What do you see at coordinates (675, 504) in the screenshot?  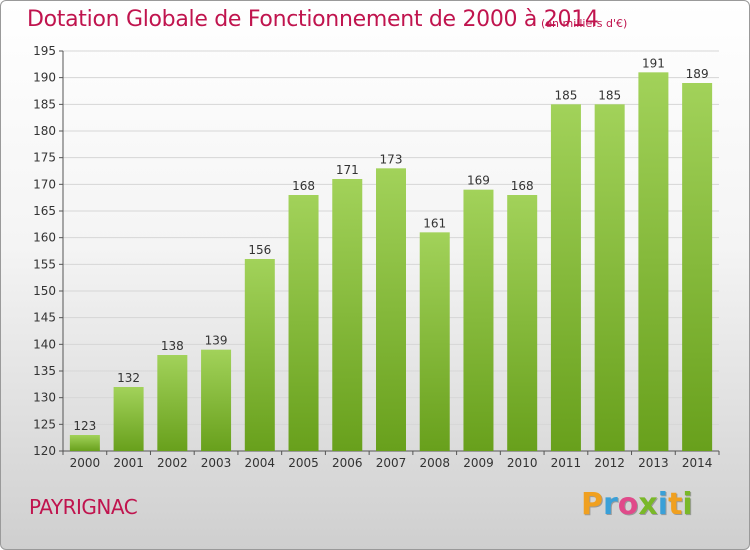 I see `logo-letter: t` at bounding box center [675, 504].